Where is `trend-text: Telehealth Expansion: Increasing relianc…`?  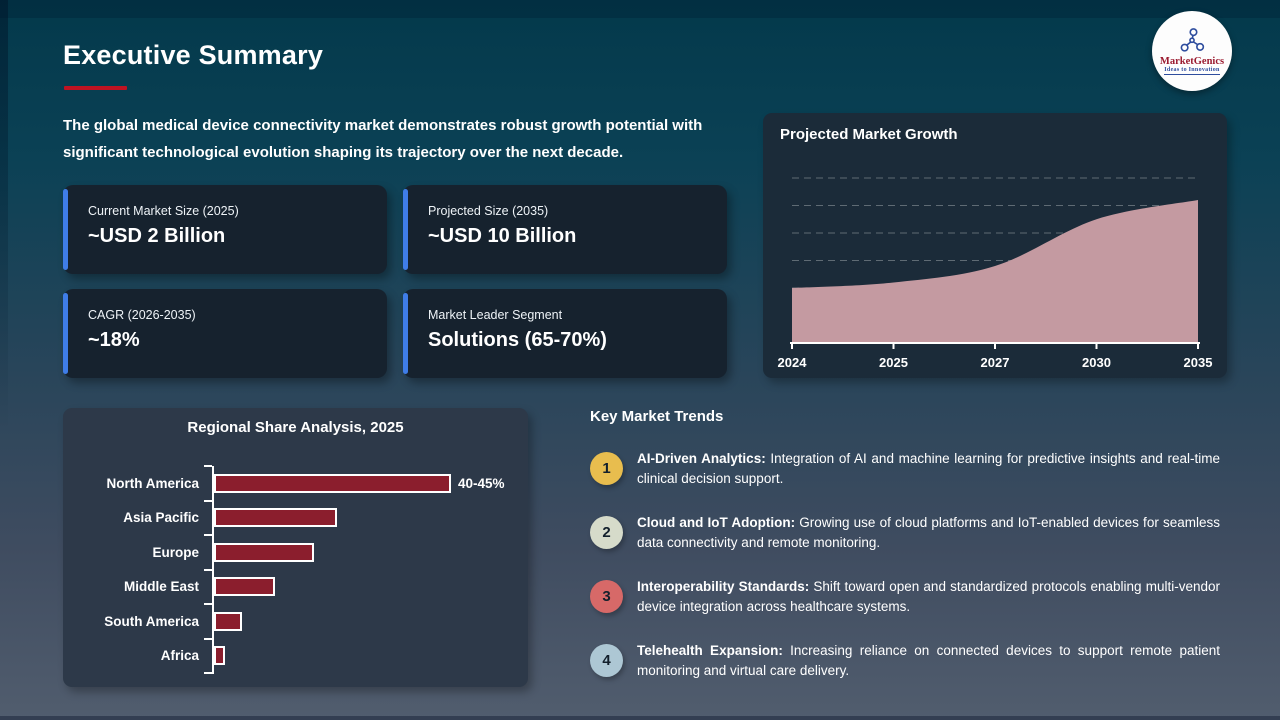 trend-text: Telehealth Expansion: Increasing relianc… is located at coordinates (928, 660).